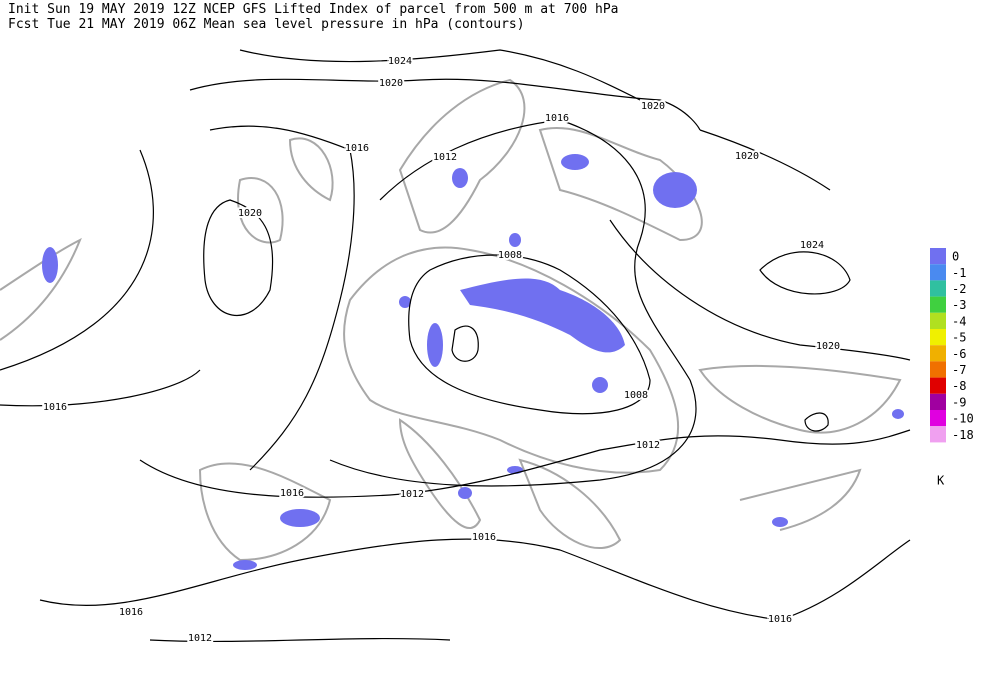 The width and height of the screenshot is (1000, 680). I want to click on legend-label: -1, so click(959, 273).